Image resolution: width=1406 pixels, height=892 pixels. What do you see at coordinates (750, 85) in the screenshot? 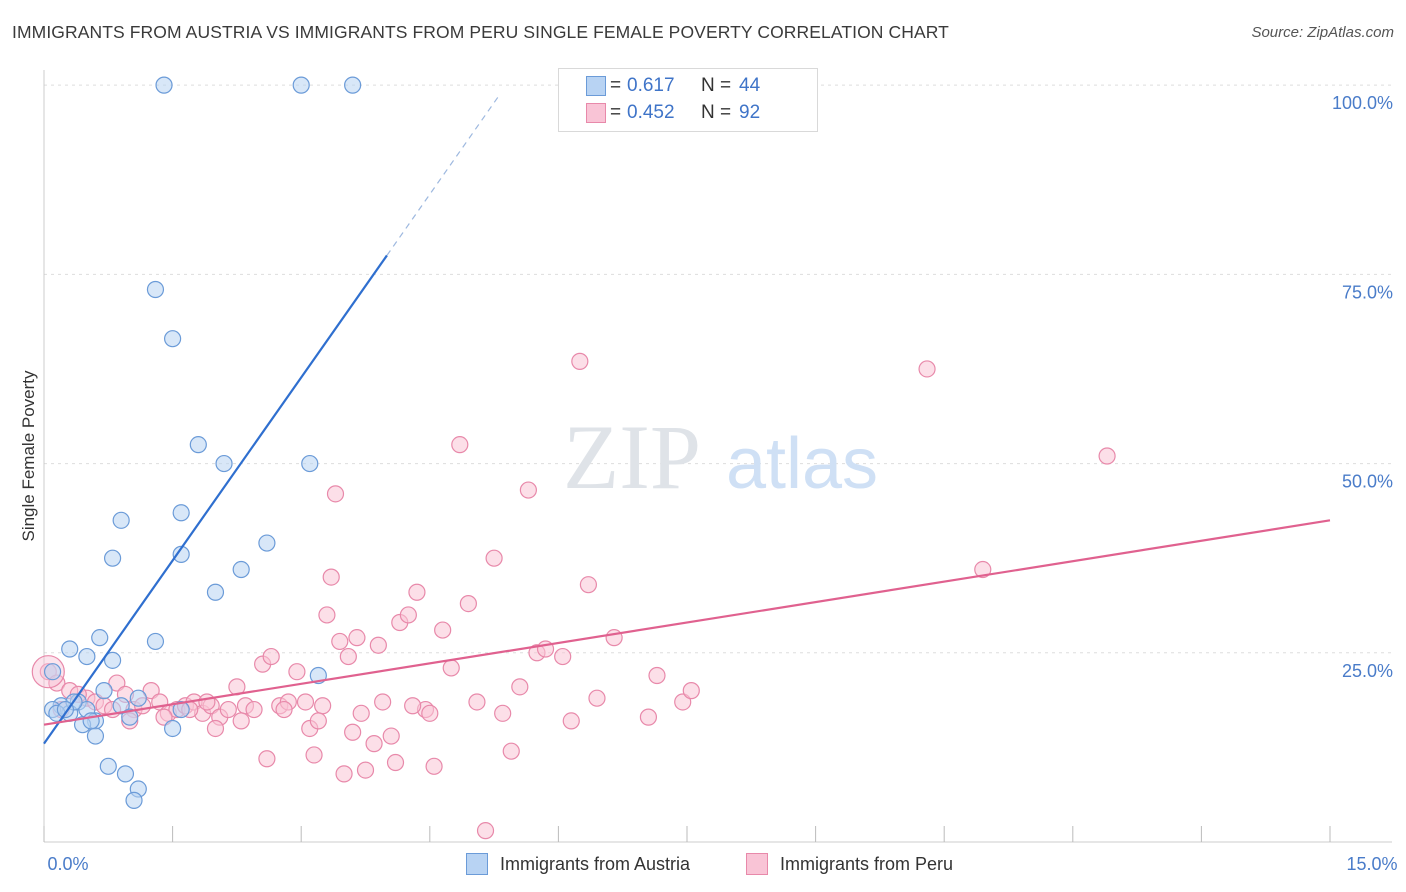
I see `legend-n-value-austria: 44` at bounding box center [750, 85].